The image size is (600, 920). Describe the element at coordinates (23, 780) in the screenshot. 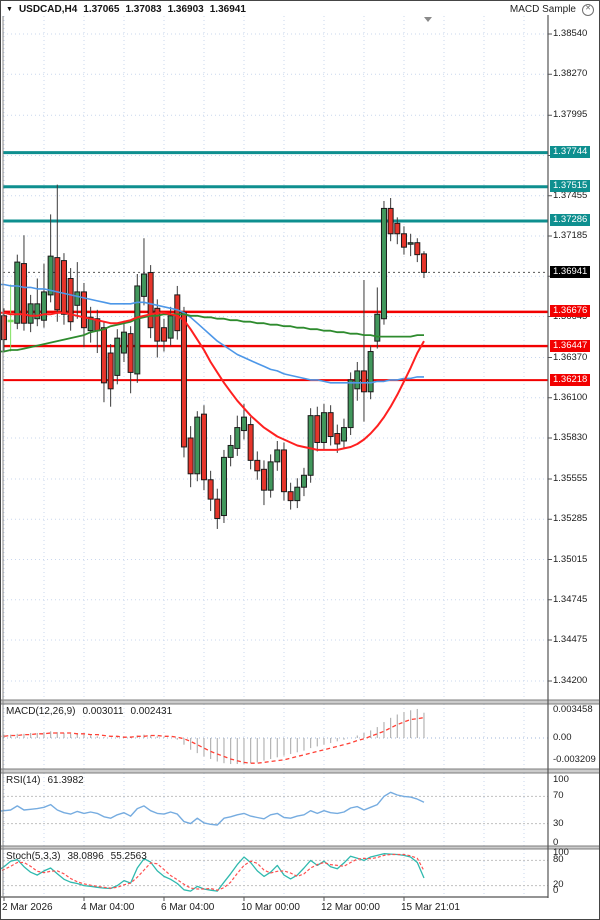

I see `rsi-name: RSI(14)` at that location.